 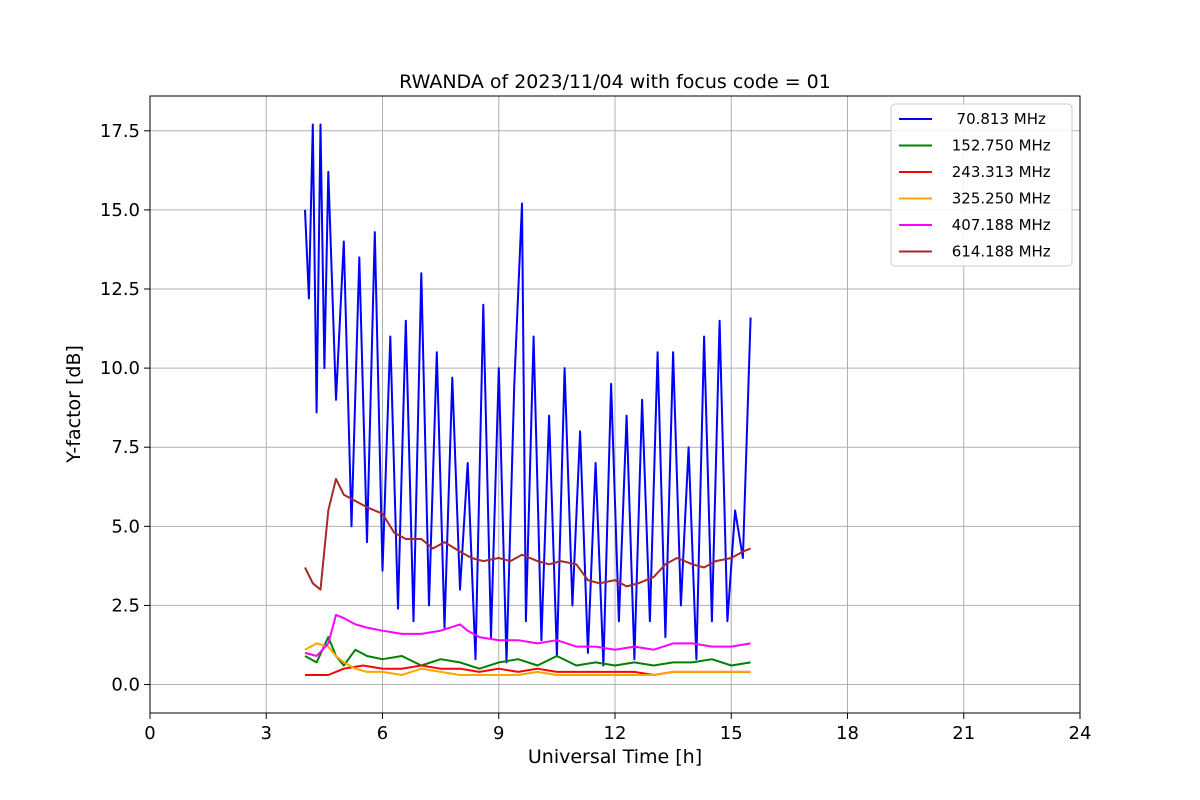 I want to click on y-tick-label: 7.5, so click(x=125, y=447).